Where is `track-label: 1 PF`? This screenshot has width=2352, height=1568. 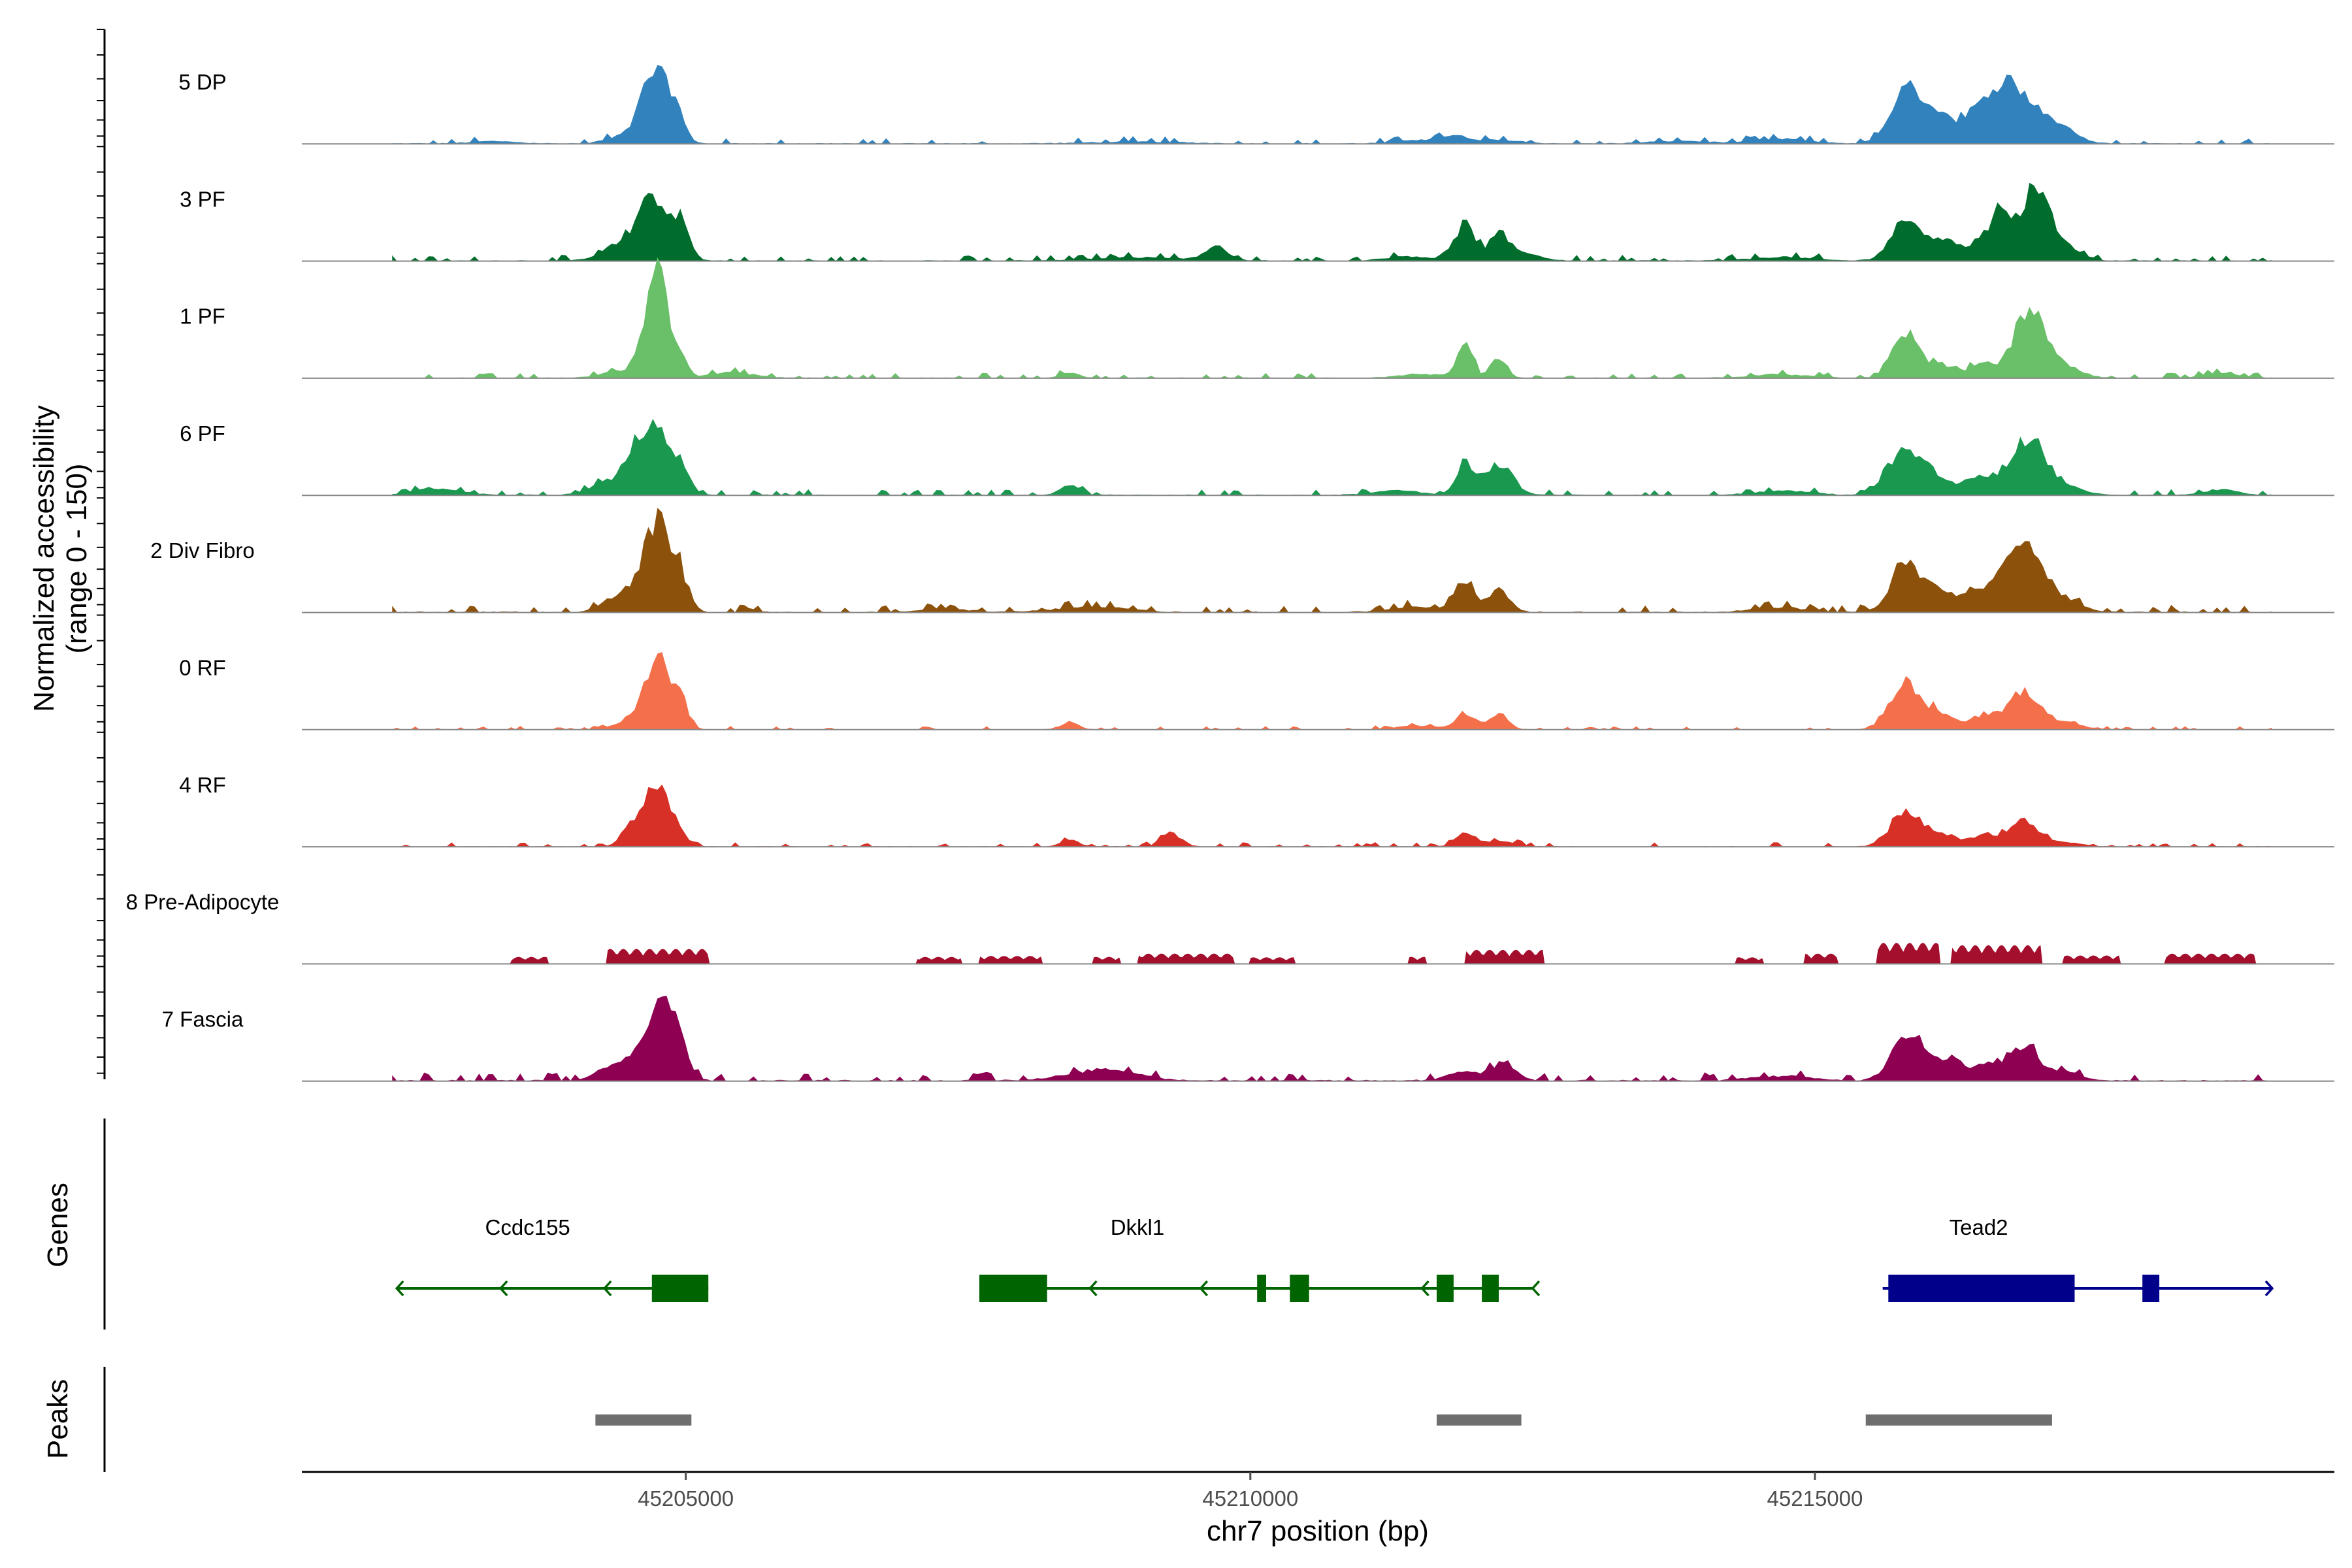 track-label: 1 PF is located at coordinates (202, 316).